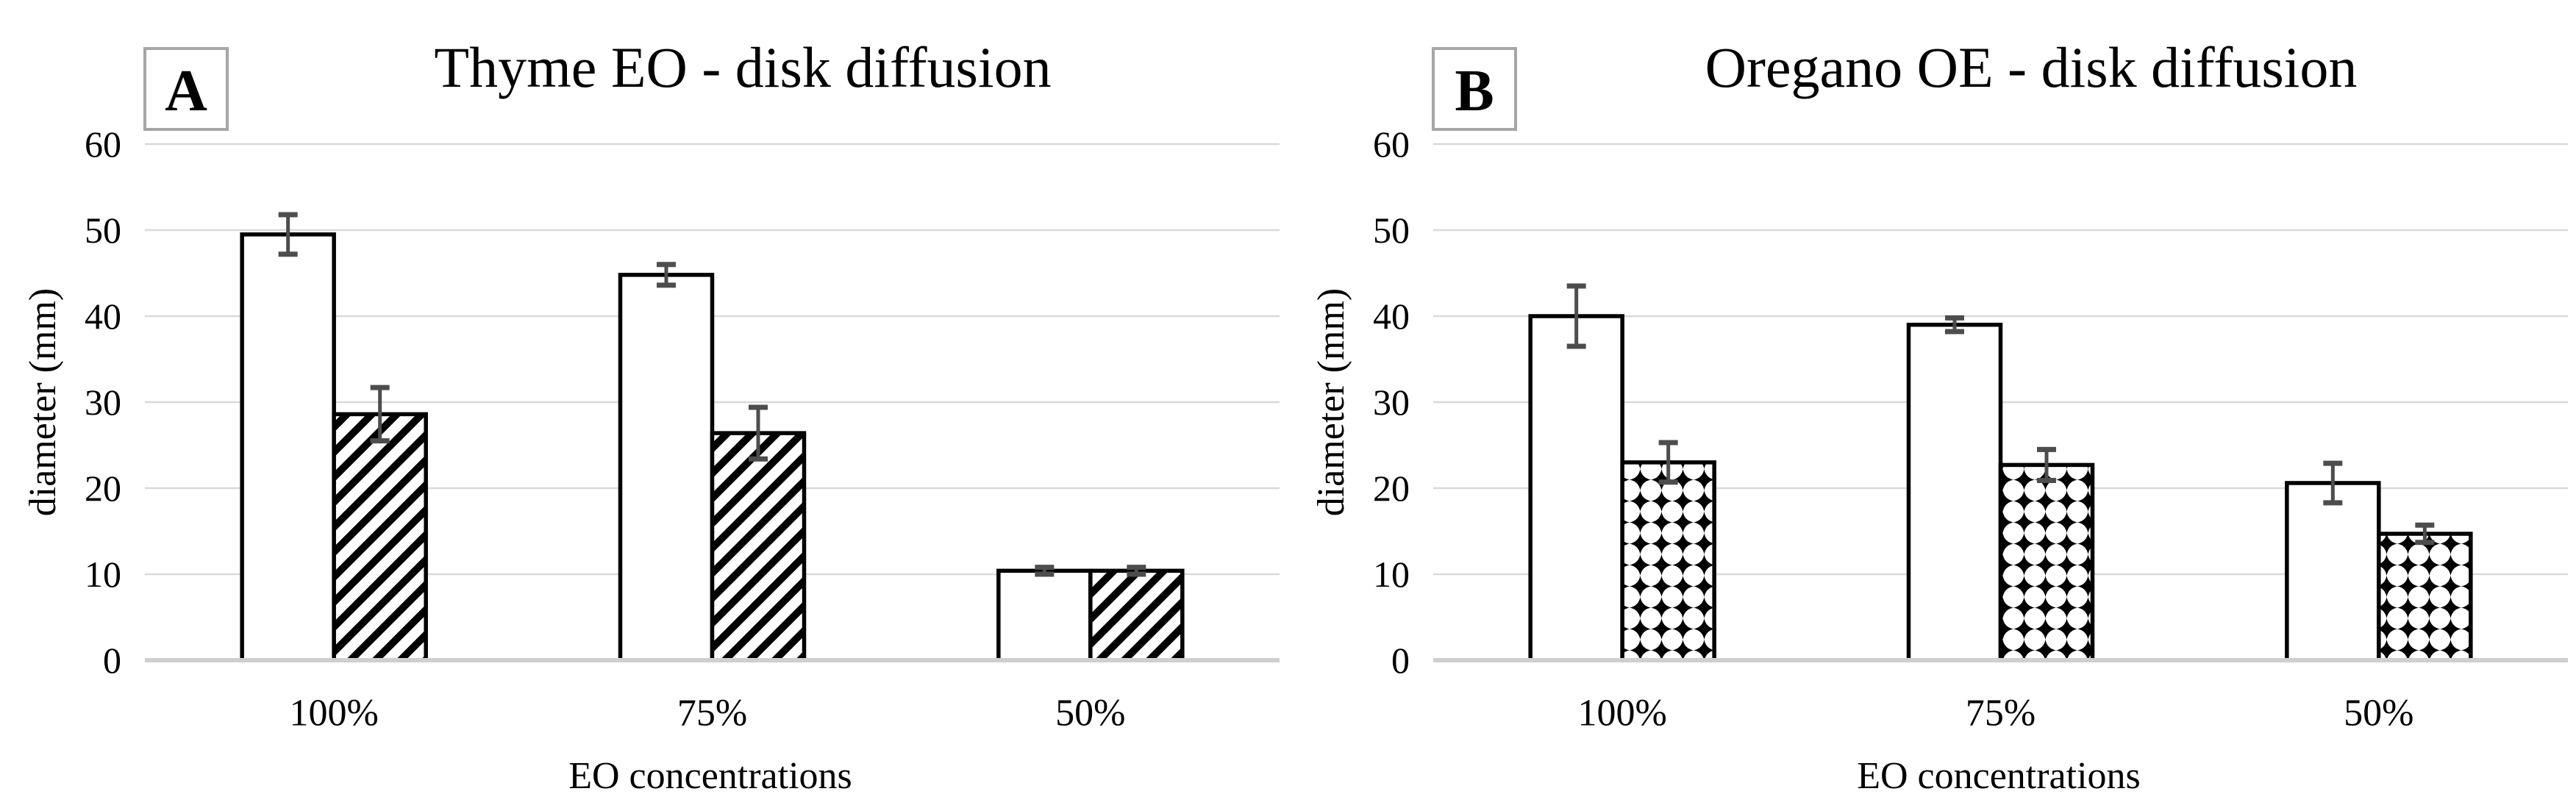 The height and width of the screenshot is (808, 2576). What do you see at coordinates (1331, 402) in the screenshot?
I see `y-axis-title-b: diameter (mm)` at bounding box center [1331, 402].